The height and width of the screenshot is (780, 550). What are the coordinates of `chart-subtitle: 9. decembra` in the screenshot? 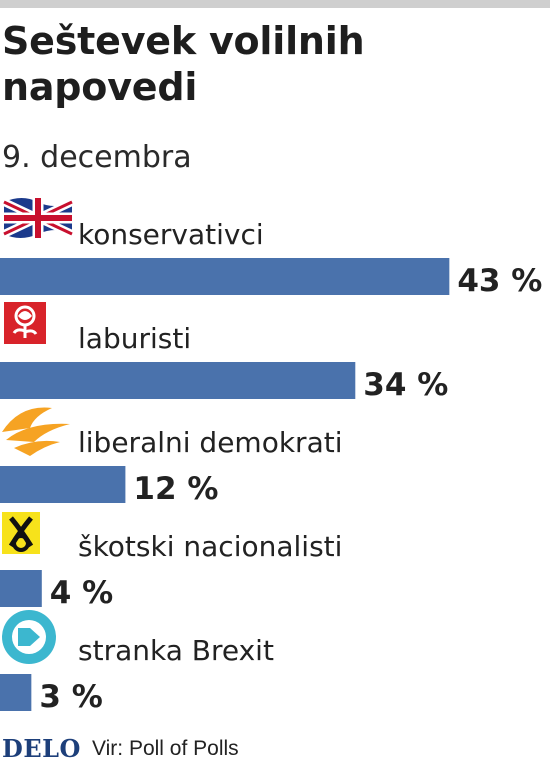 It's located at (97, 157).